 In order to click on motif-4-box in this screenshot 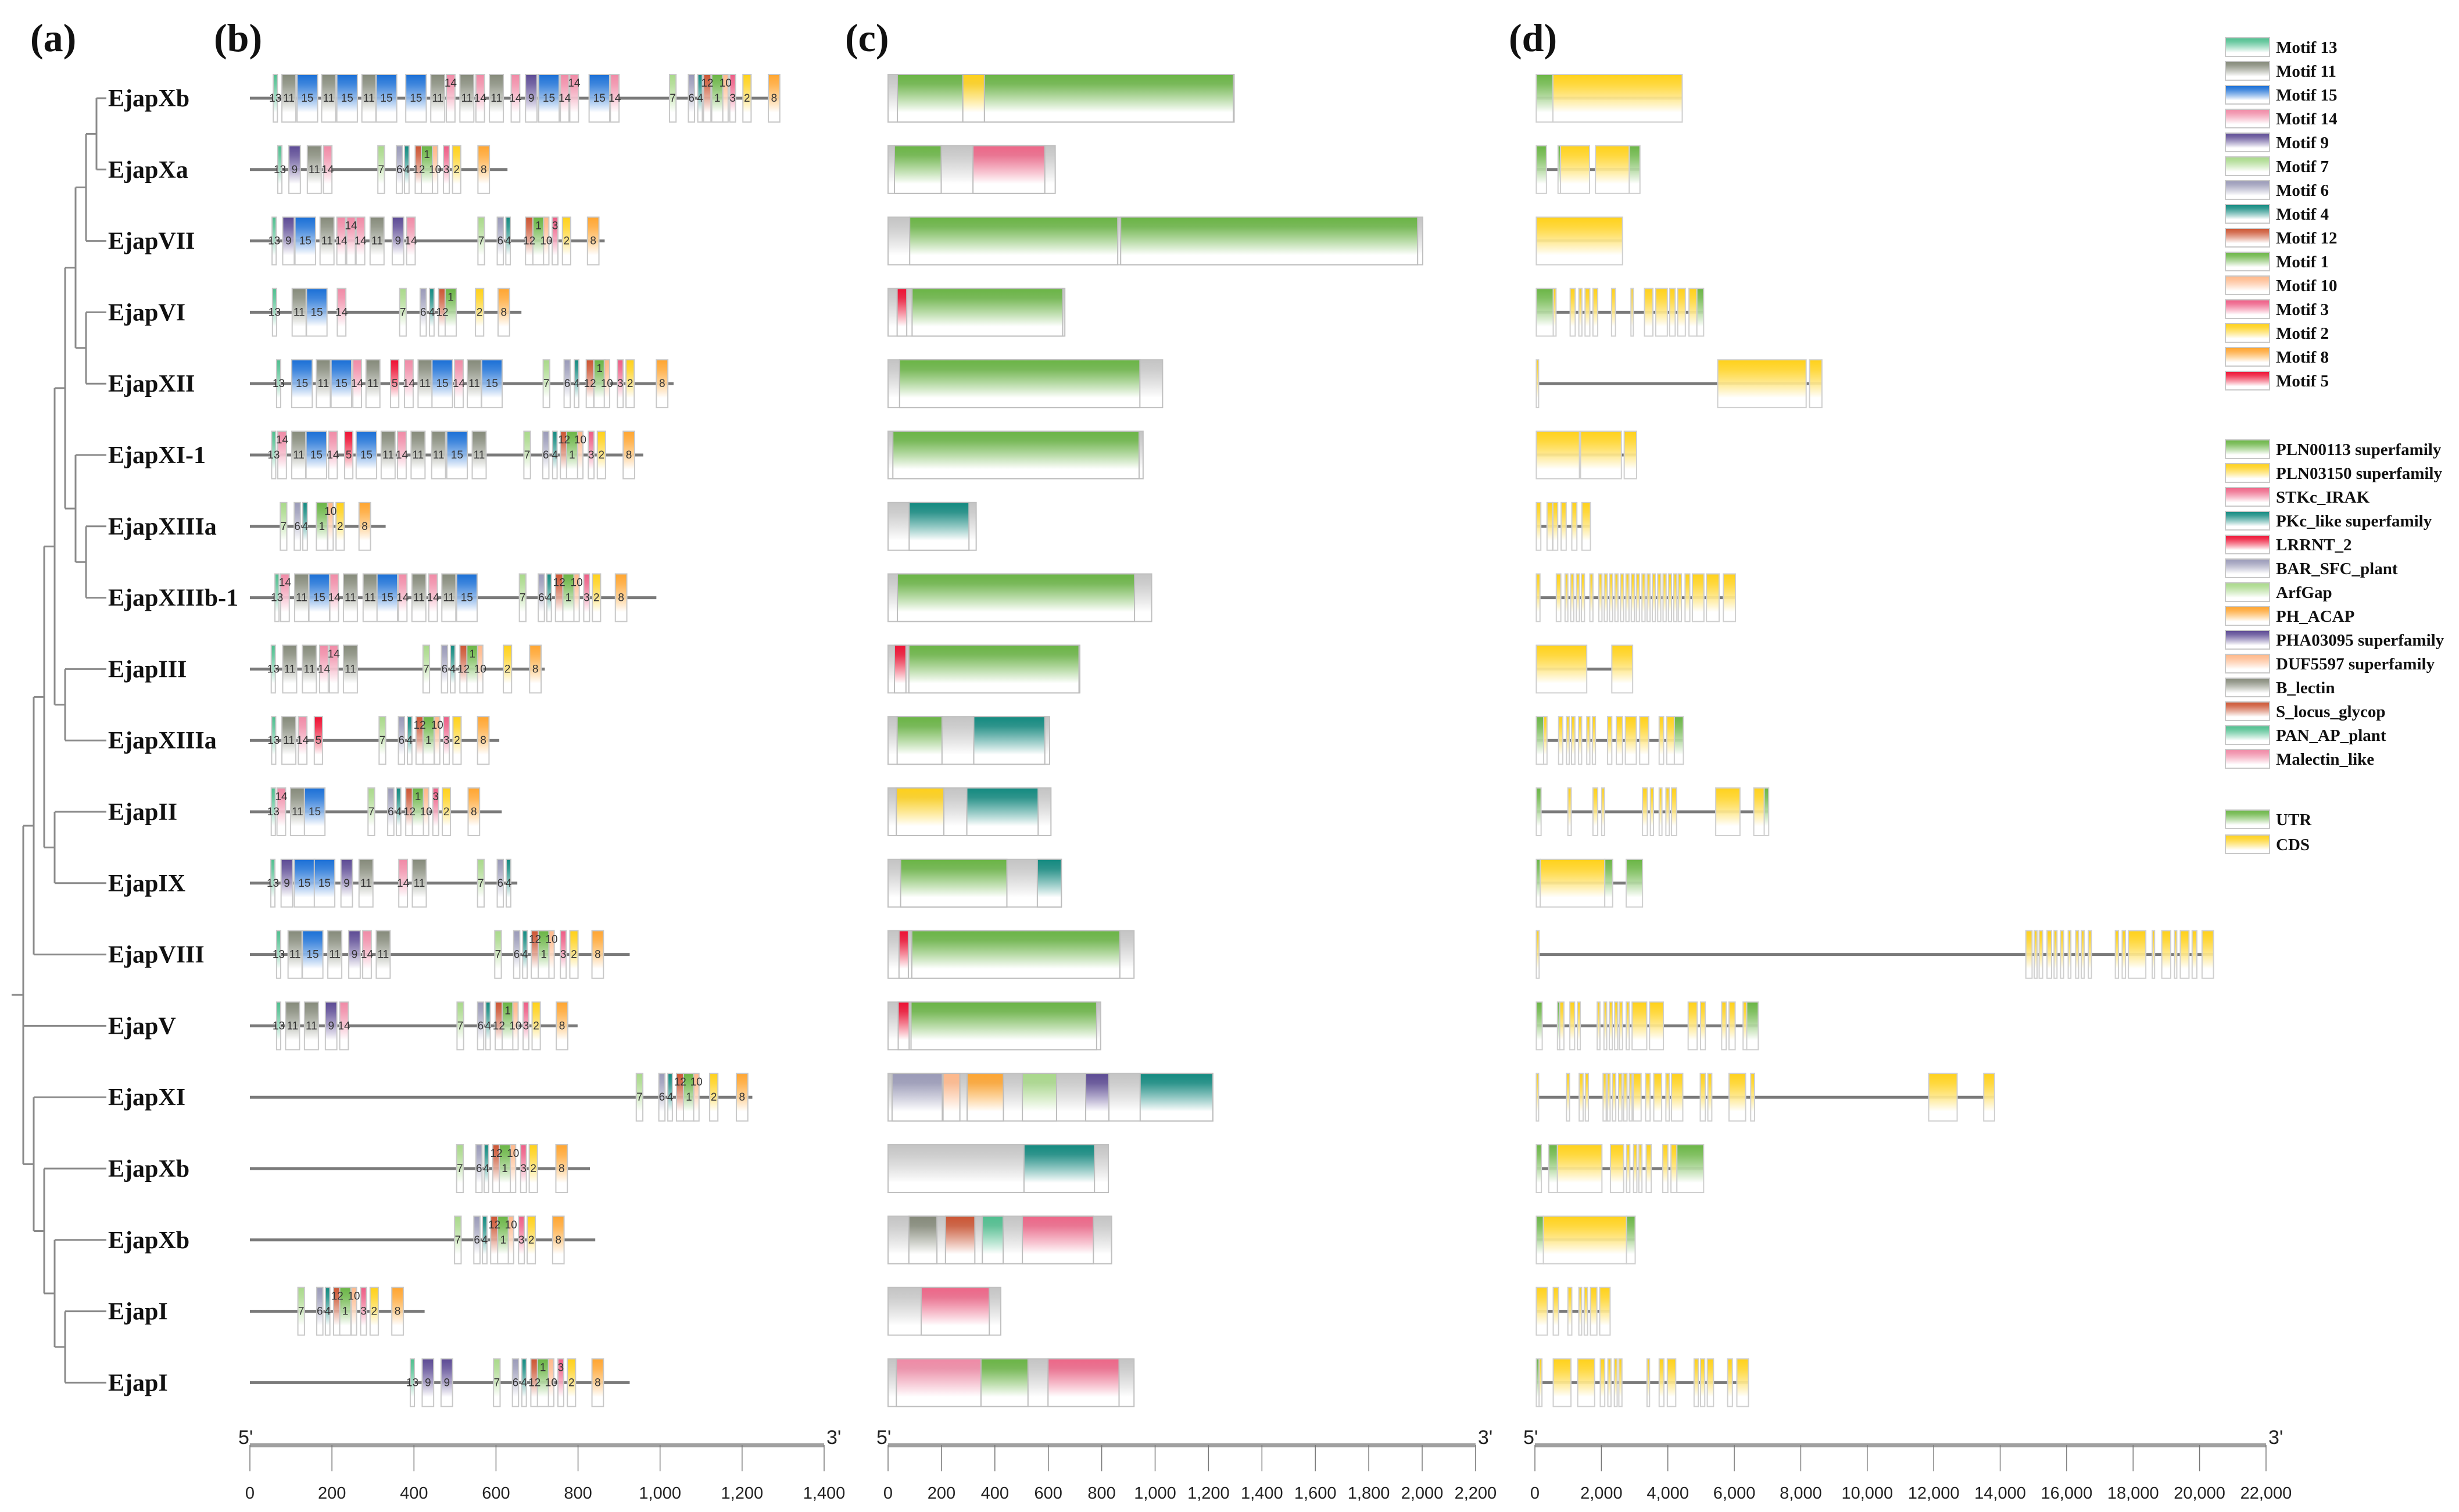, I will do `click(486, 1168)`.